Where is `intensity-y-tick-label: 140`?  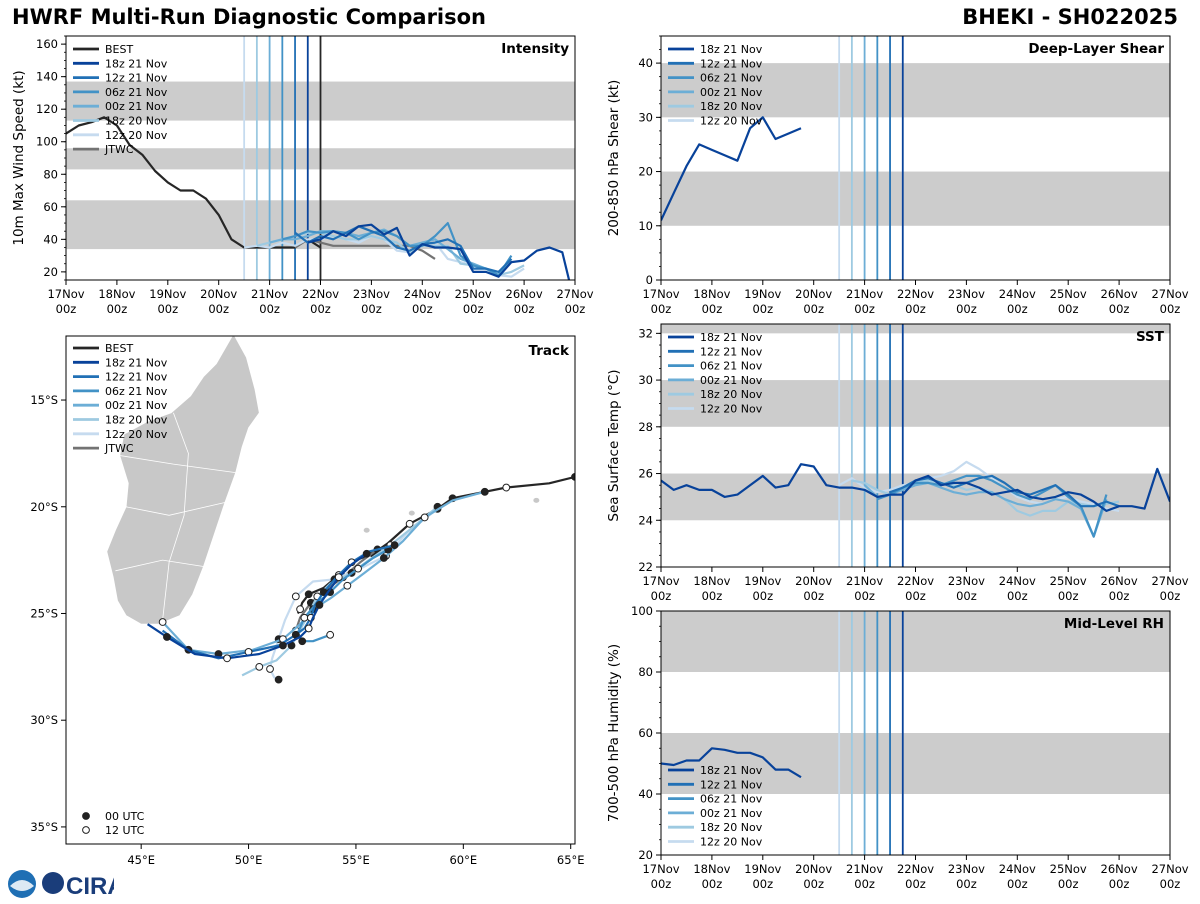
intensity-y-tick-label: 140 is located at coordinates (47, 77).